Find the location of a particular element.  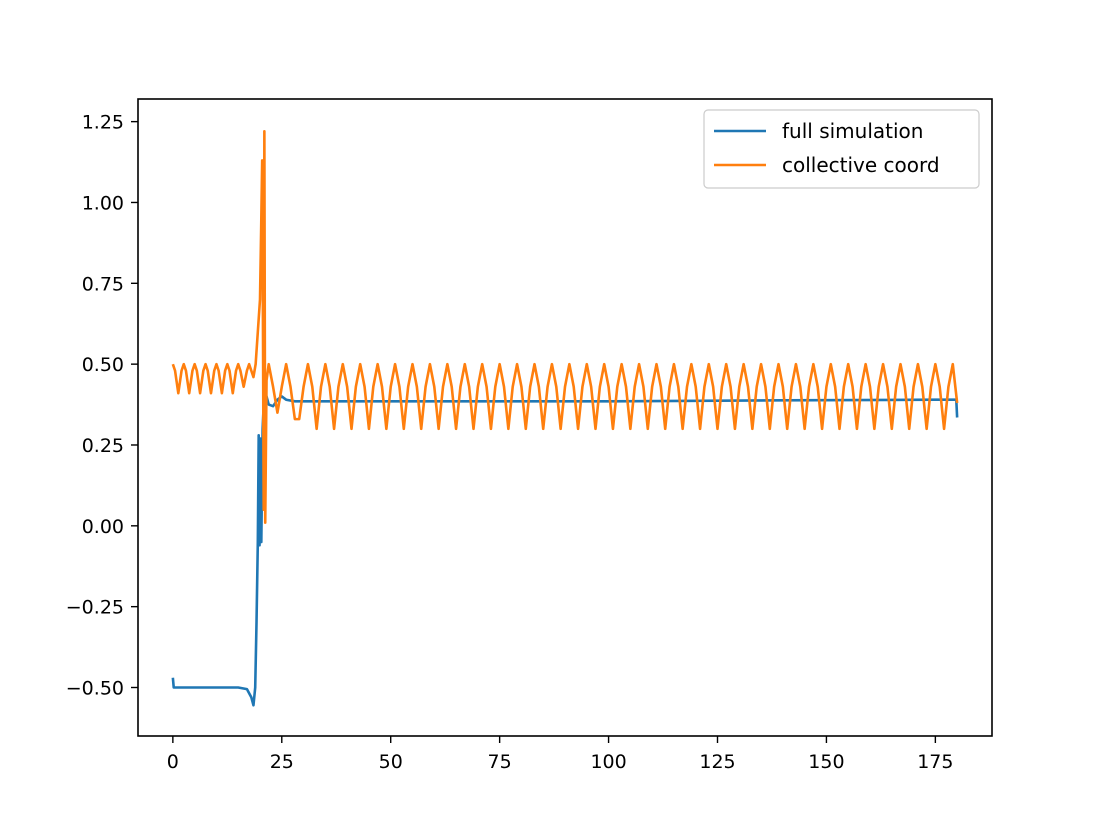

x-tick-label: 175 is located at coordinates (935, 762).